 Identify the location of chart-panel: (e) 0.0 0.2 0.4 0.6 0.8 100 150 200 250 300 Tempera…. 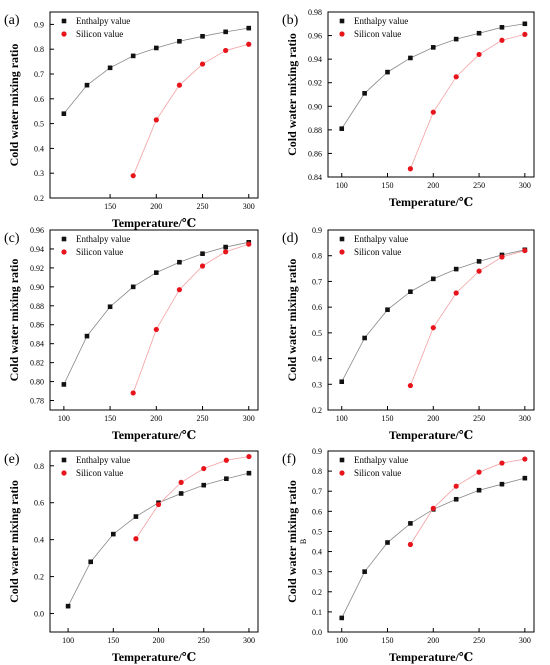
(131, 557).